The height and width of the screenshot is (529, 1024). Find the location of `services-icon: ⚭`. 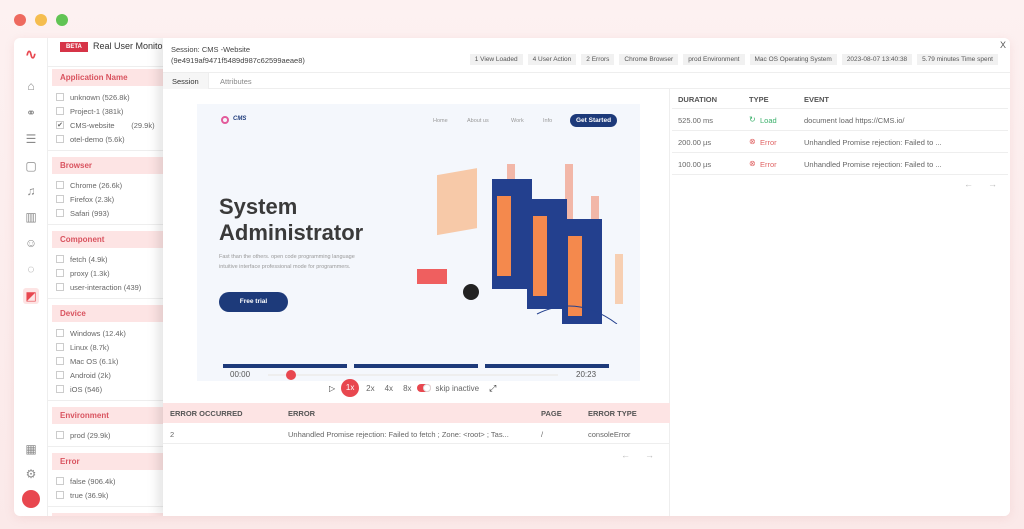

services-icon: ⚭ is located at coordinates (31, 113).